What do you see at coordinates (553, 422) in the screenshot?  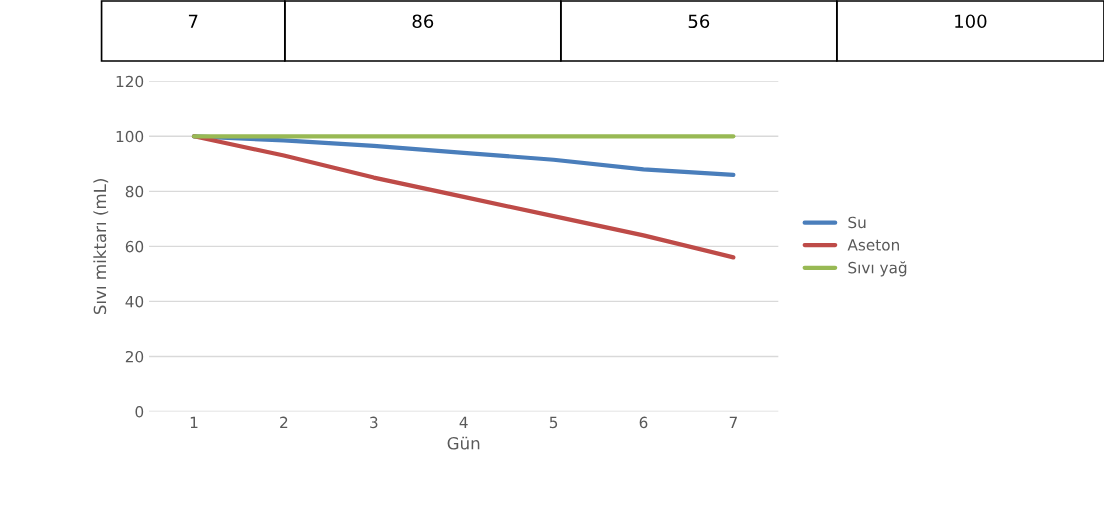 I see `x-tick-label: 5` at bounding box center [553, 422].